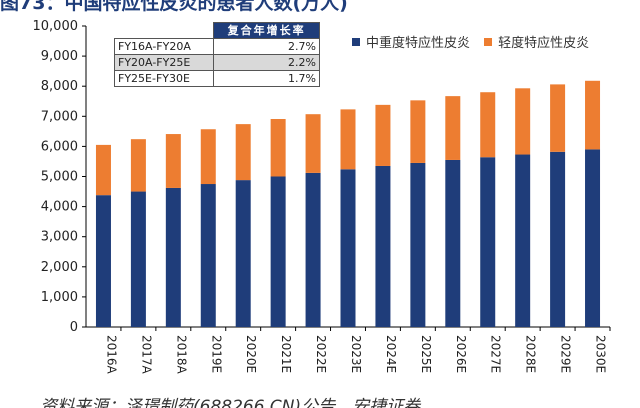  What do you see at coordinates (266, 46) in the screenshot?
I see `cagr-rate: 2.7%` at bounding box center [266, 46].